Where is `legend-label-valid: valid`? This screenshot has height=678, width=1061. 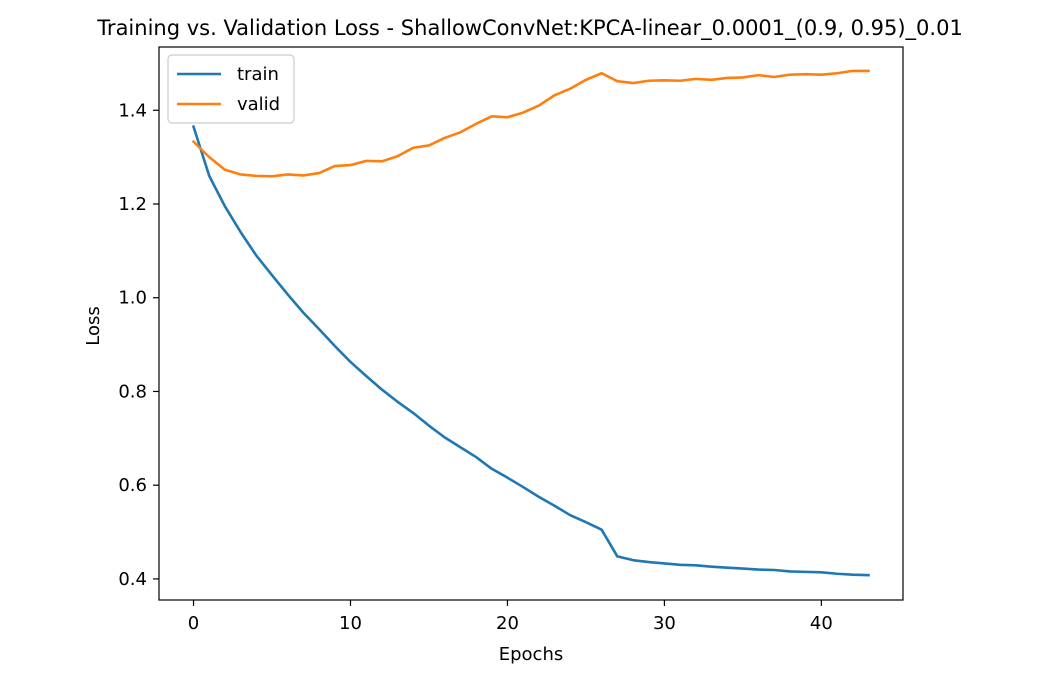 legend-label-valid: valid is located at coordinates (258, 104).